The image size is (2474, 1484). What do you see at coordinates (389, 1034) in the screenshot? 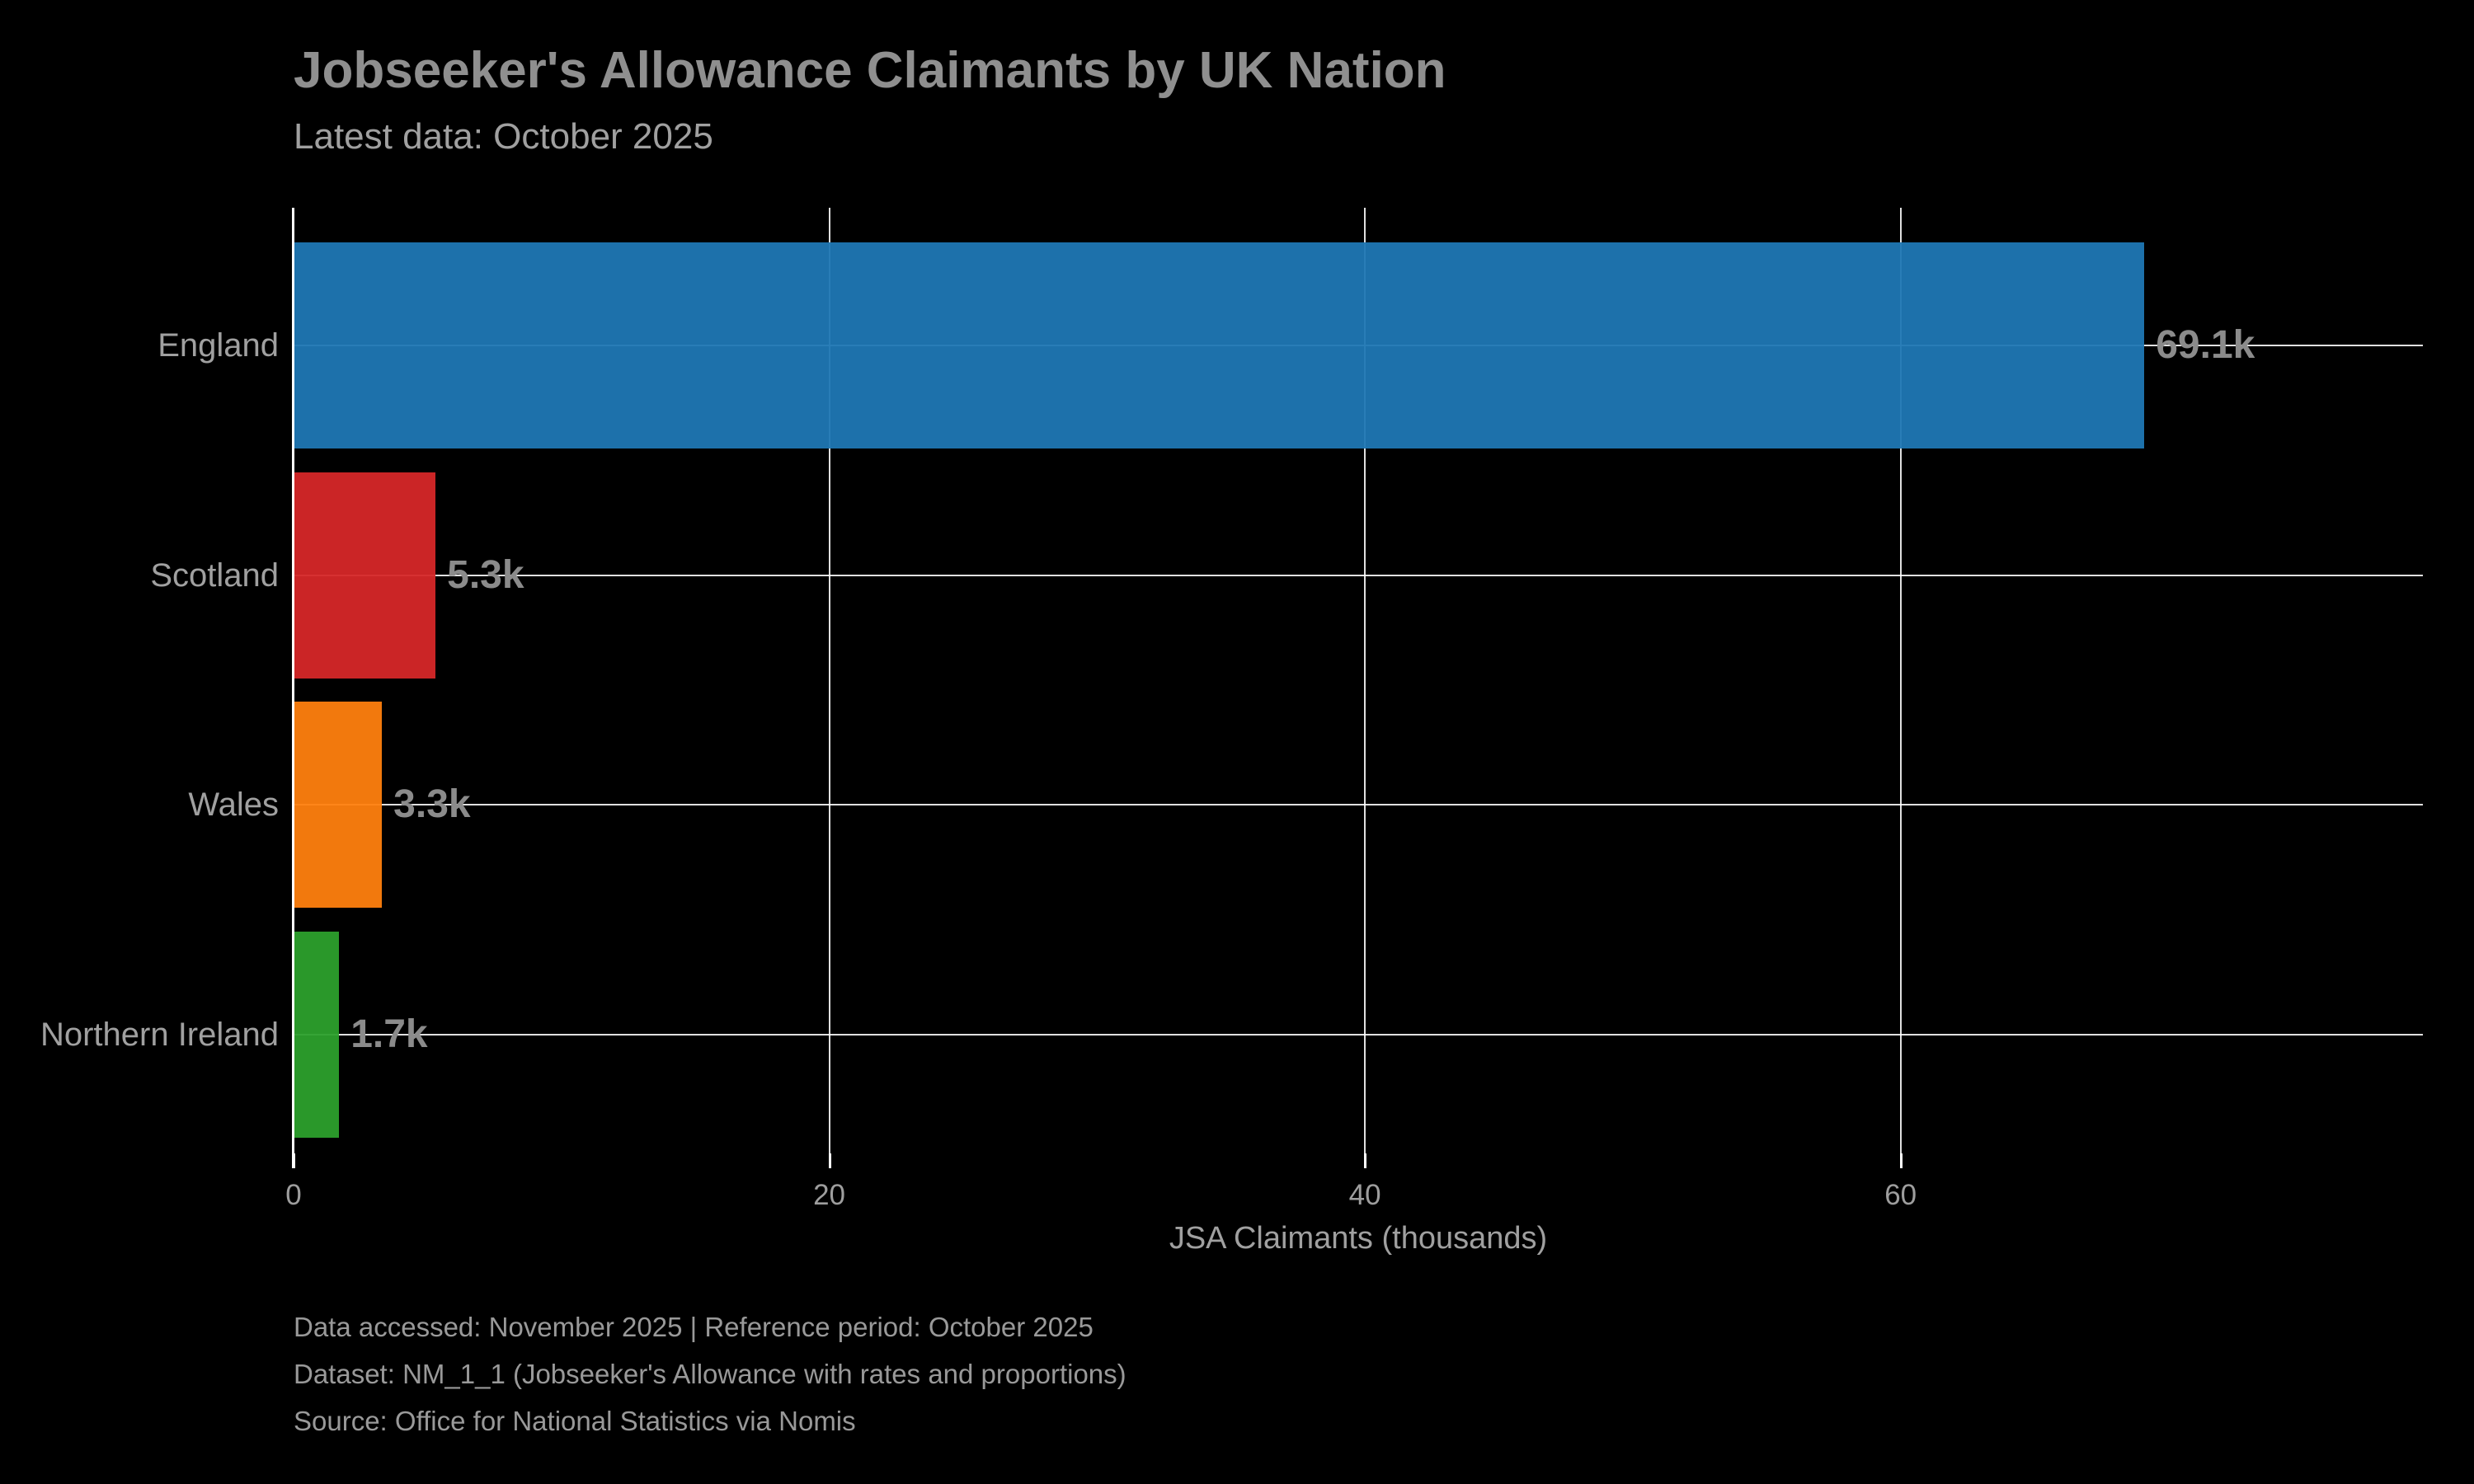
I see `value-label-northern-ireland: 1.7k` at bounding box center [389, 1034].